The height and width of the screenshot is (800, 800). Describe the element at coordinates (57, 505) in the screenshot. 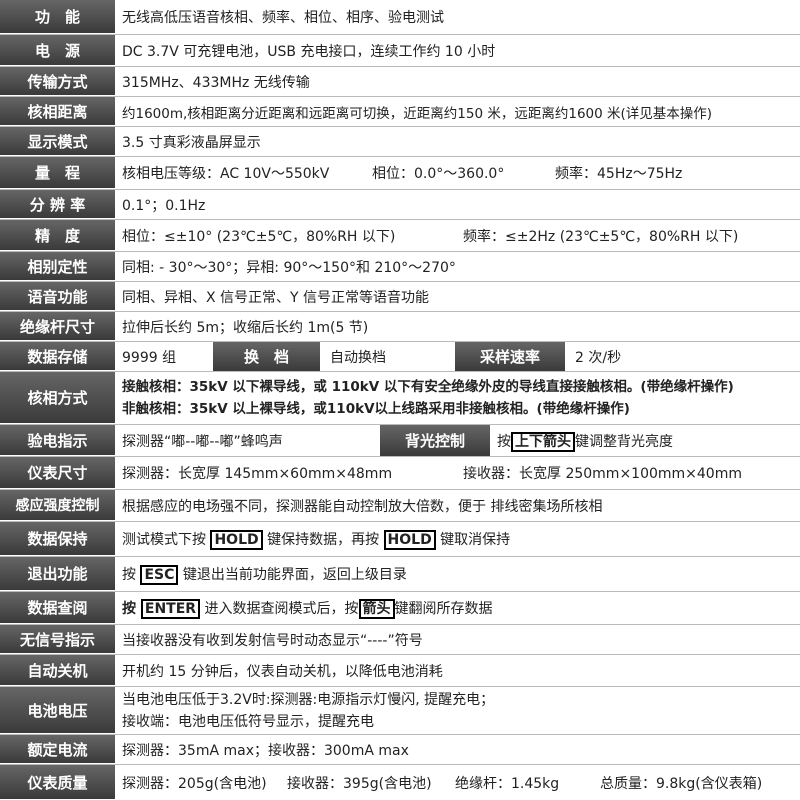

I see `row-label: 感应强度控制` at that location.